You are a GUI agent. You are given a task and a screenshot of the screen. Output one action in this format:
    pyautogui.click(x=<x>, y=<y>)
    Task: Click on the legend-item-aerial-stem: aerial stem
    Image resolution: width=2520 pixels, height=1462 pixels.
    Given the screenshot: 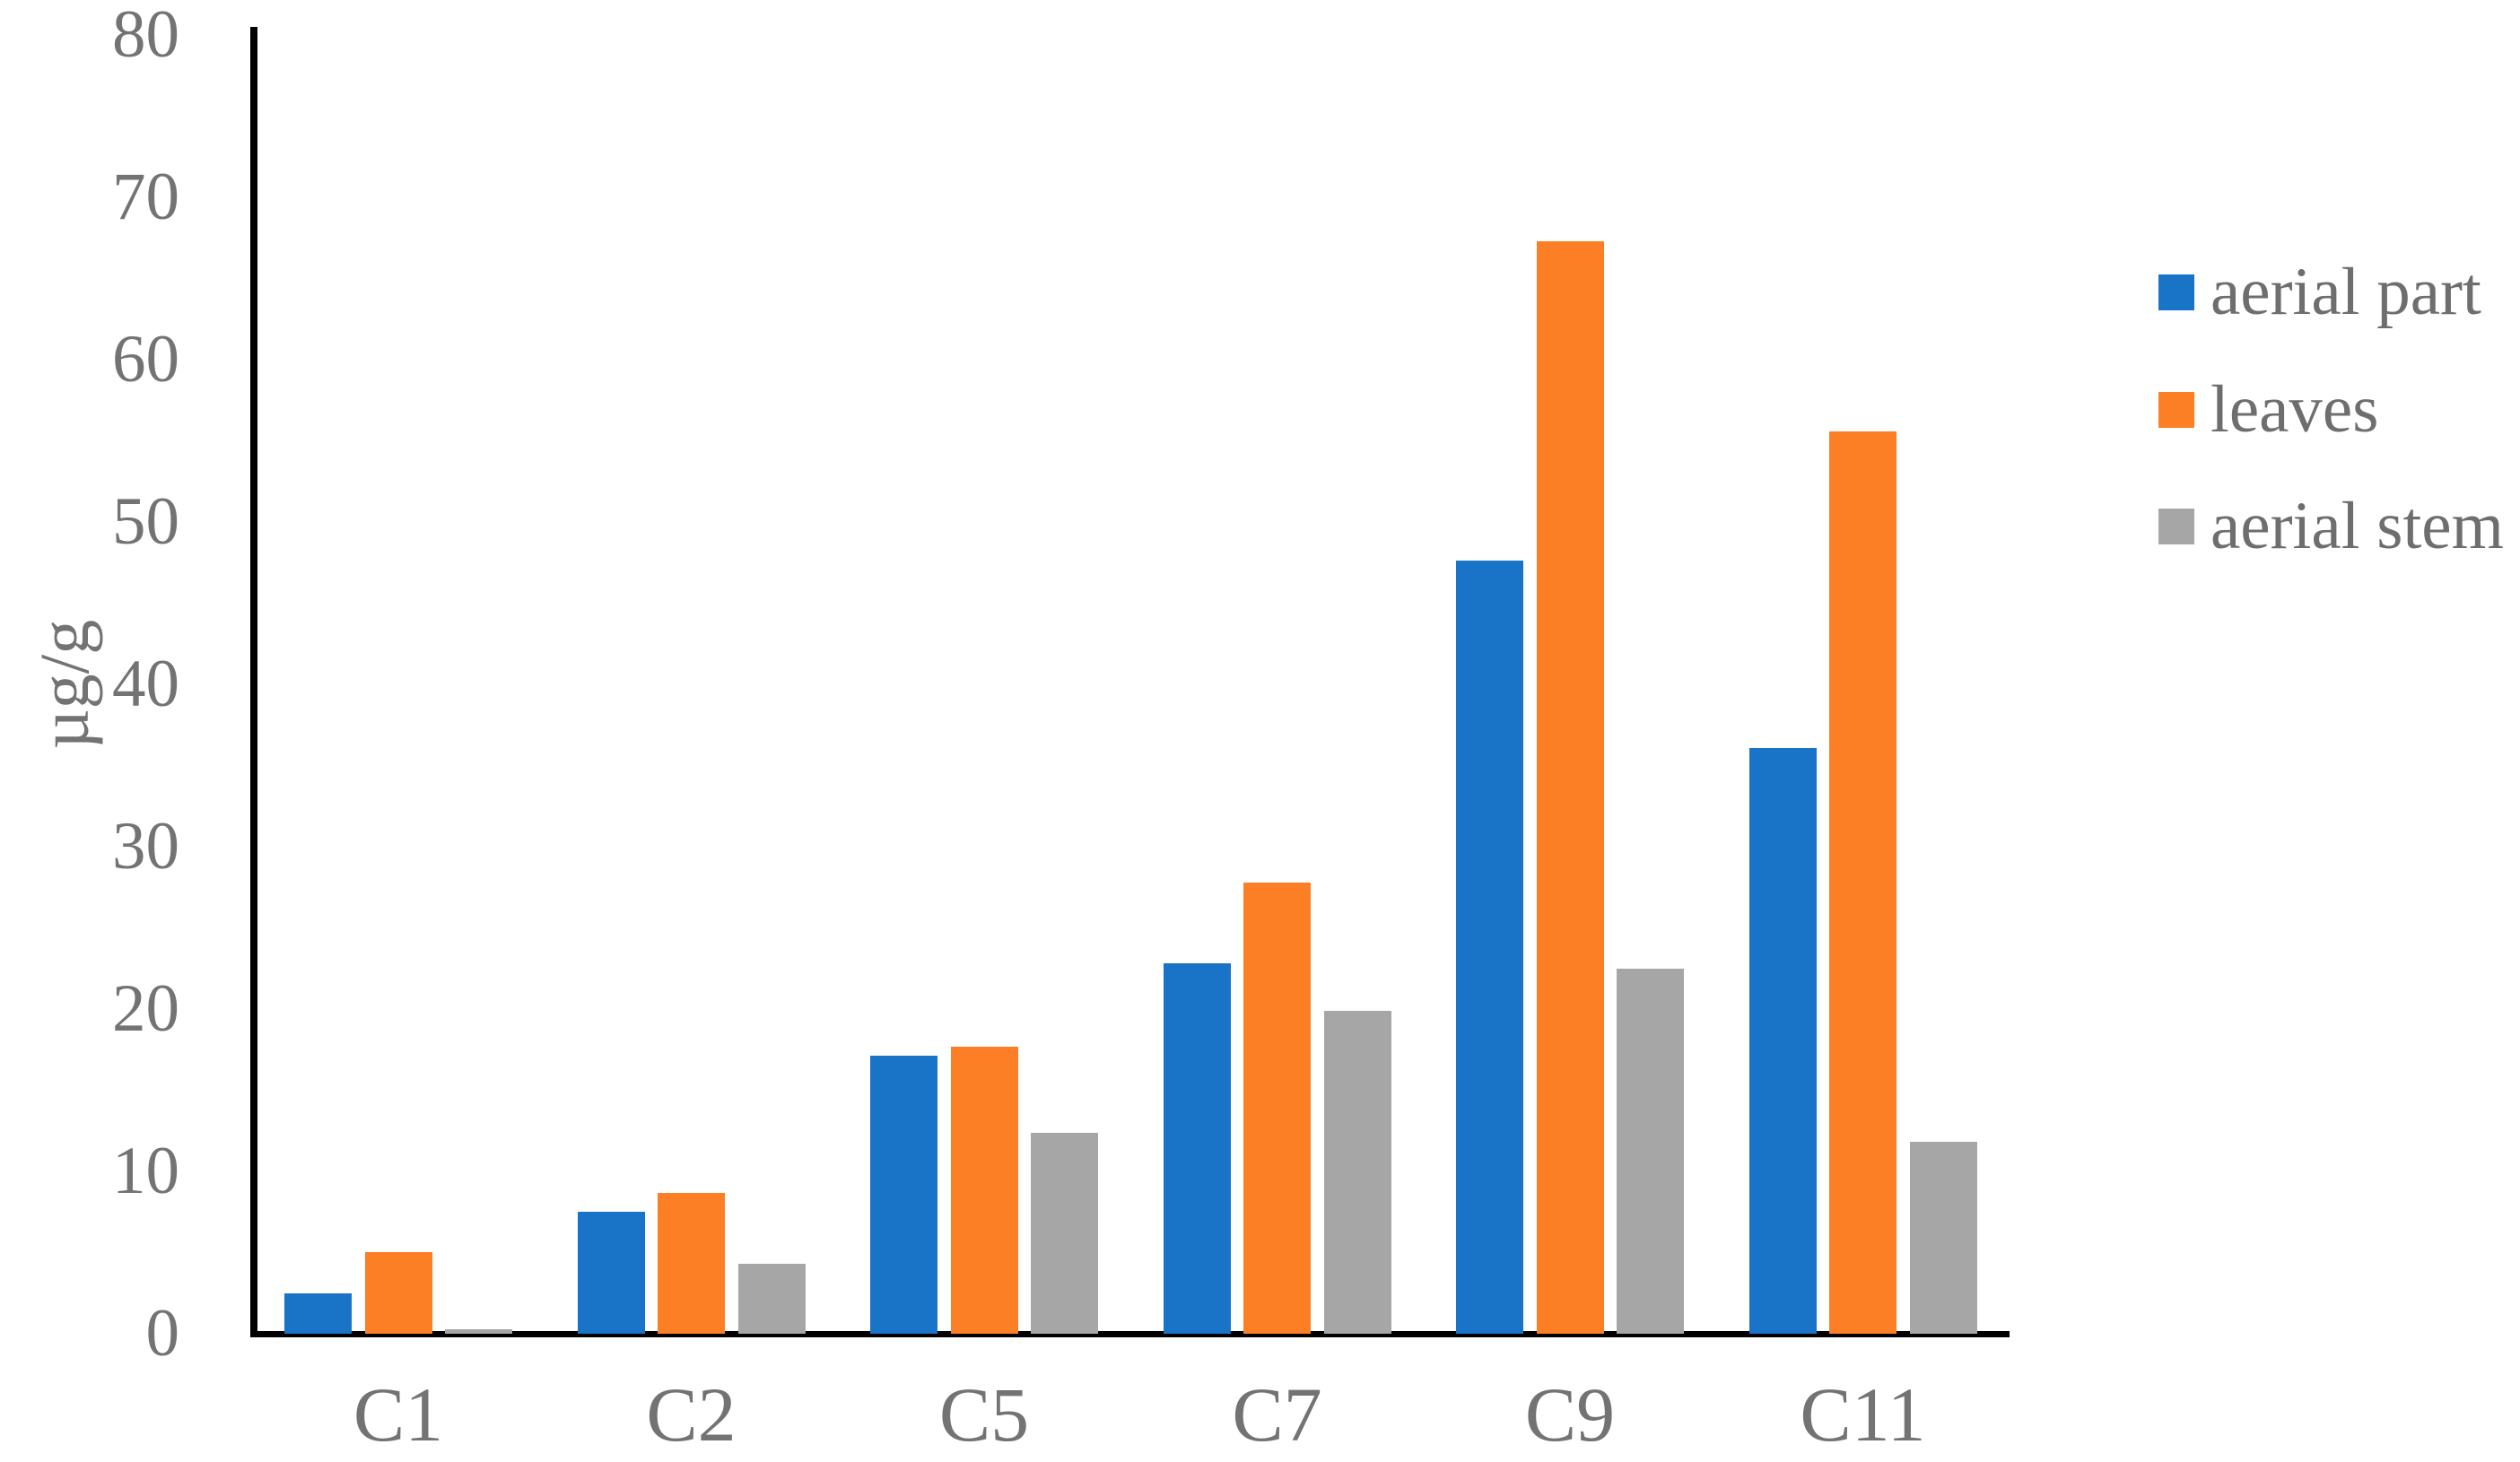 What is the action you would take?
    pyautogui.click(x=2331, y=526)
    